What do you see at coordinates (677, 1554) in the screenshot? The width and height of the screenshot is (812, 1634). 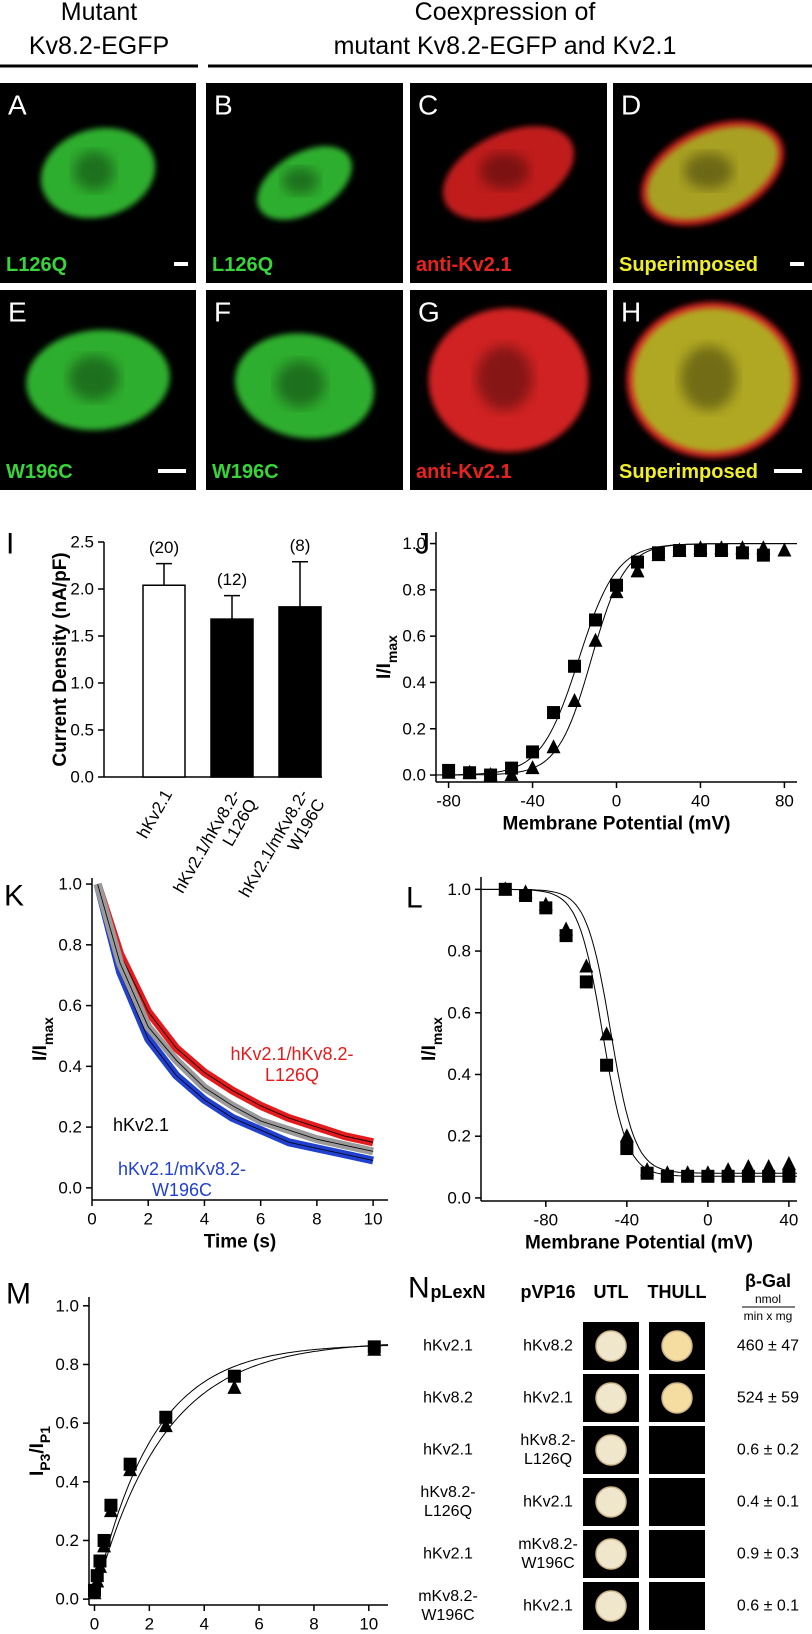 I see `plate-spot` at bounding box center [677, 1554].